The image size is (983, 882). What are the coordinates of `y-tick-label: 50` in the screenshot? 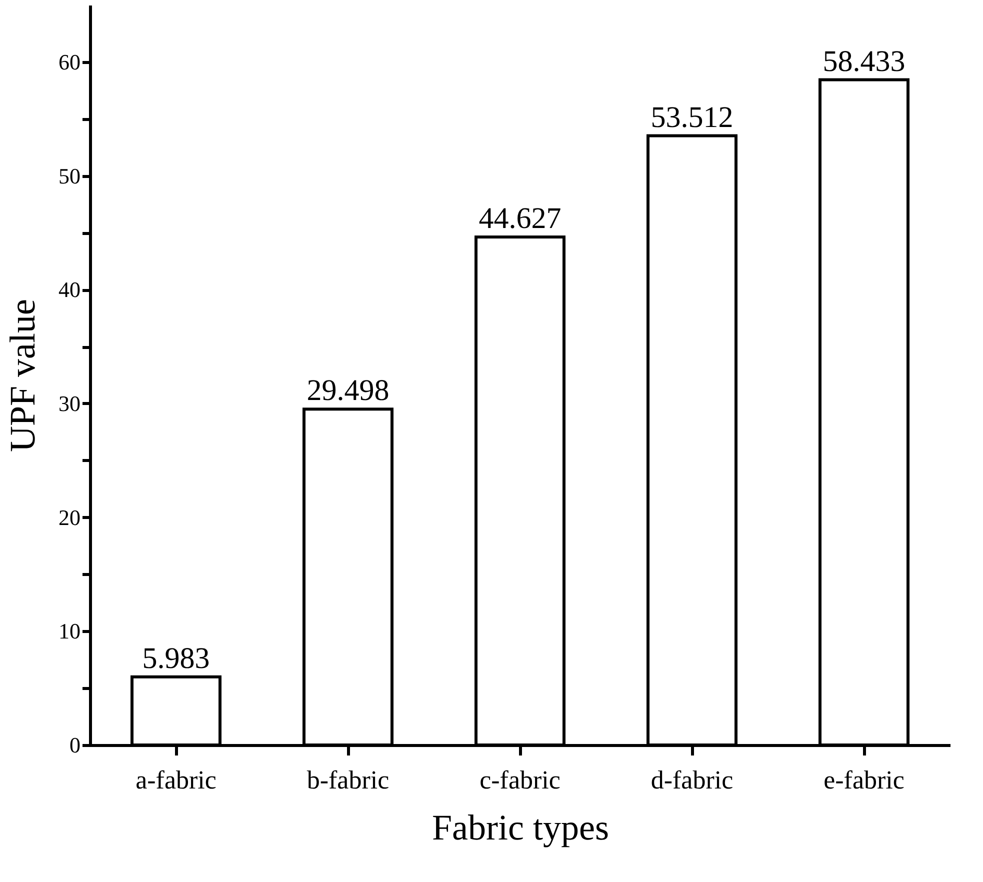 It's located at (69, 175).